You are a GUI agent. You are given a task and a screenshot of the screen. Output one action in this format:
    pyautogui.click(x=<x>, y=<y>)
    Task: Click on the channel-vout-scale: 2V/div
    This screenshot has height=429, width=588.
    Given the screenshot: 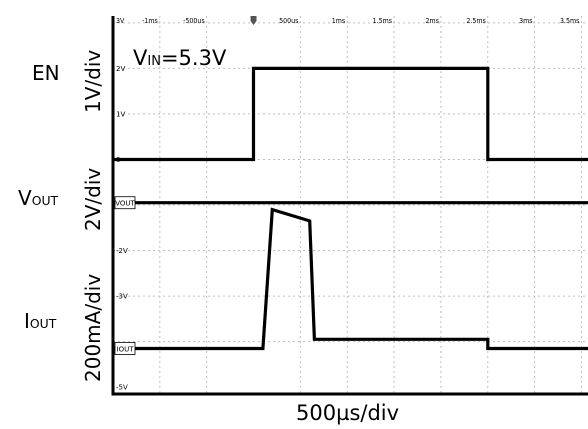 What is the action you would take?
    pyautogui.click(x=93, y=199)
    